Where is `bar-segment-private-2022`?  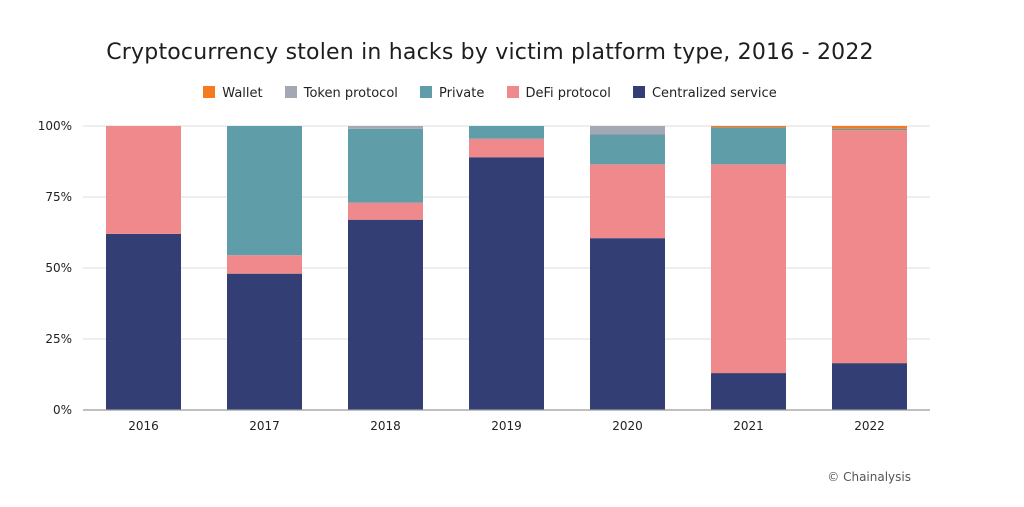
bar-segment-private-2022 is located at coordinates (869, 129).